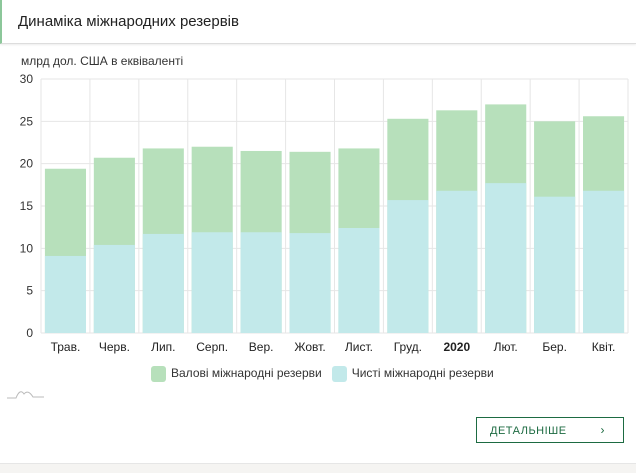 The width and height of the screenshot is (636, 473). I want to click on chart-logo-icon, so click(25, 395).